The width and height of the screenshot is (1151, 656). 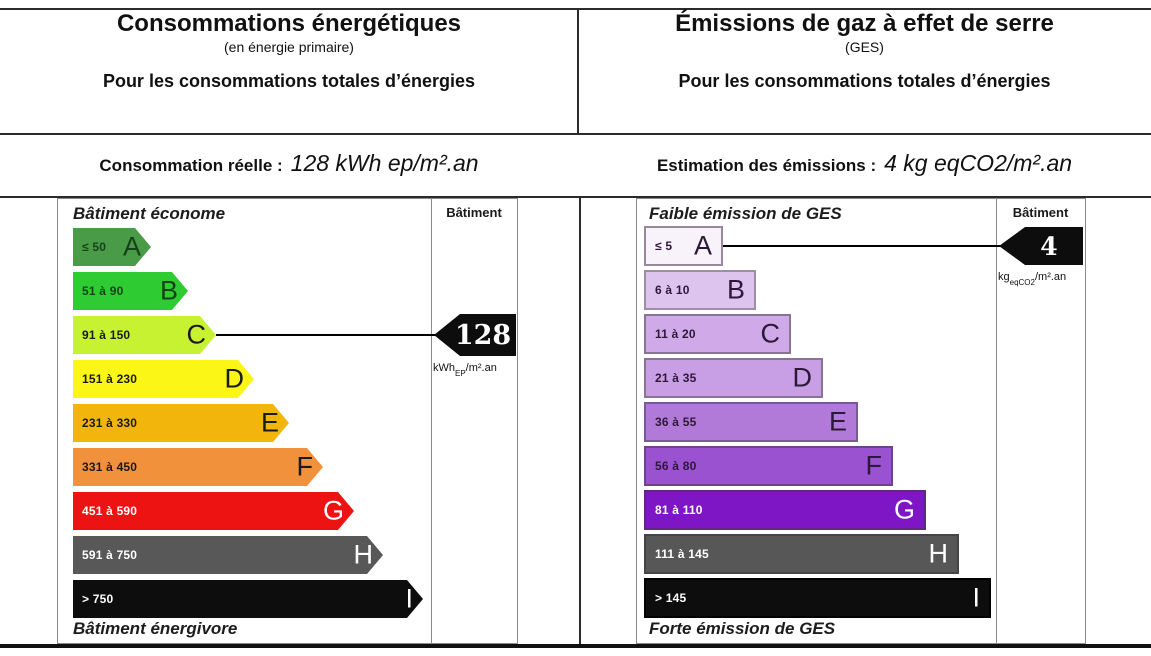 I want to click on ges-bar-C: 11 à 20 C, so click(x=717, y=334).